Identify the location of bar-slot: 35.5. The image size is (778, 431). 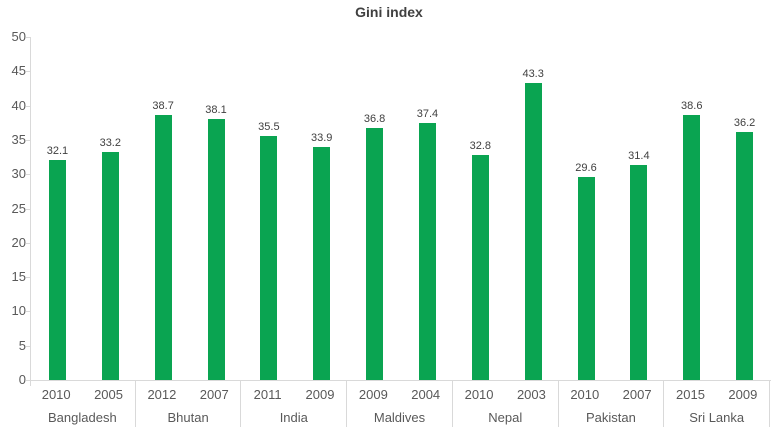
(268, 208).